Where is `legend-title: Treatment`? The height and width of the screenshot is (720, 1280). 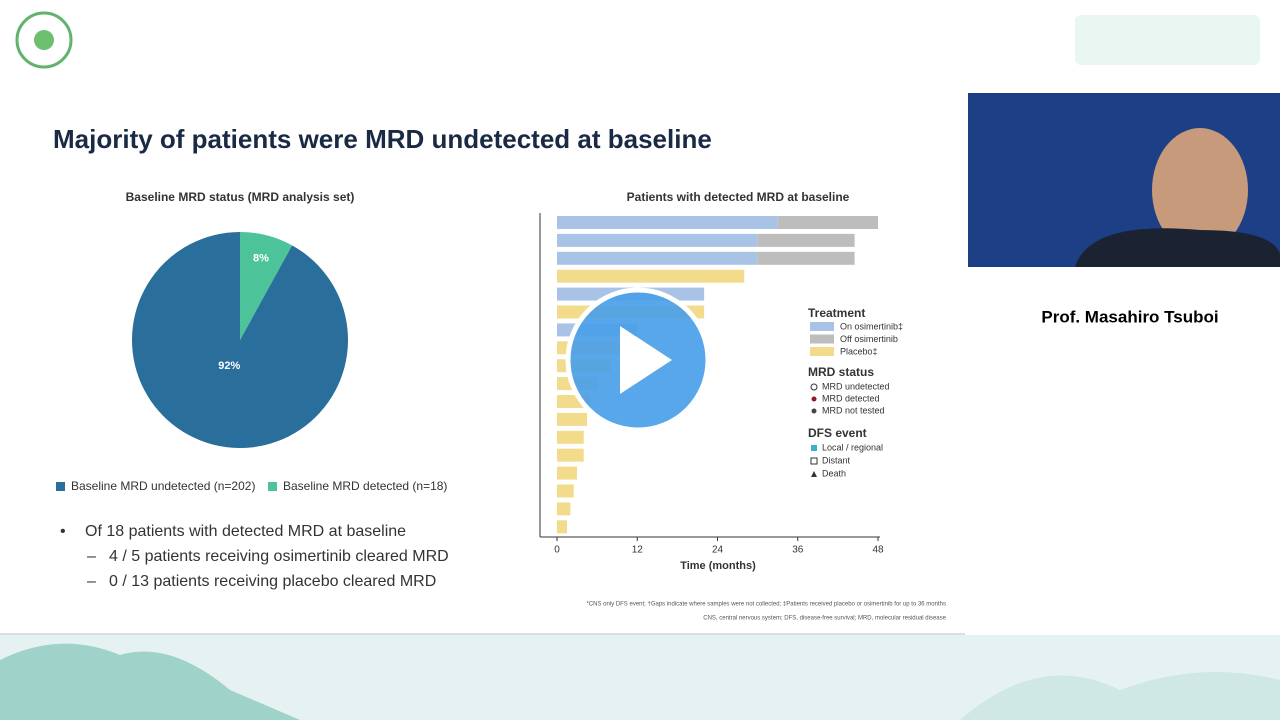
legend-title: Treatment is located at coordinates (836, 313).